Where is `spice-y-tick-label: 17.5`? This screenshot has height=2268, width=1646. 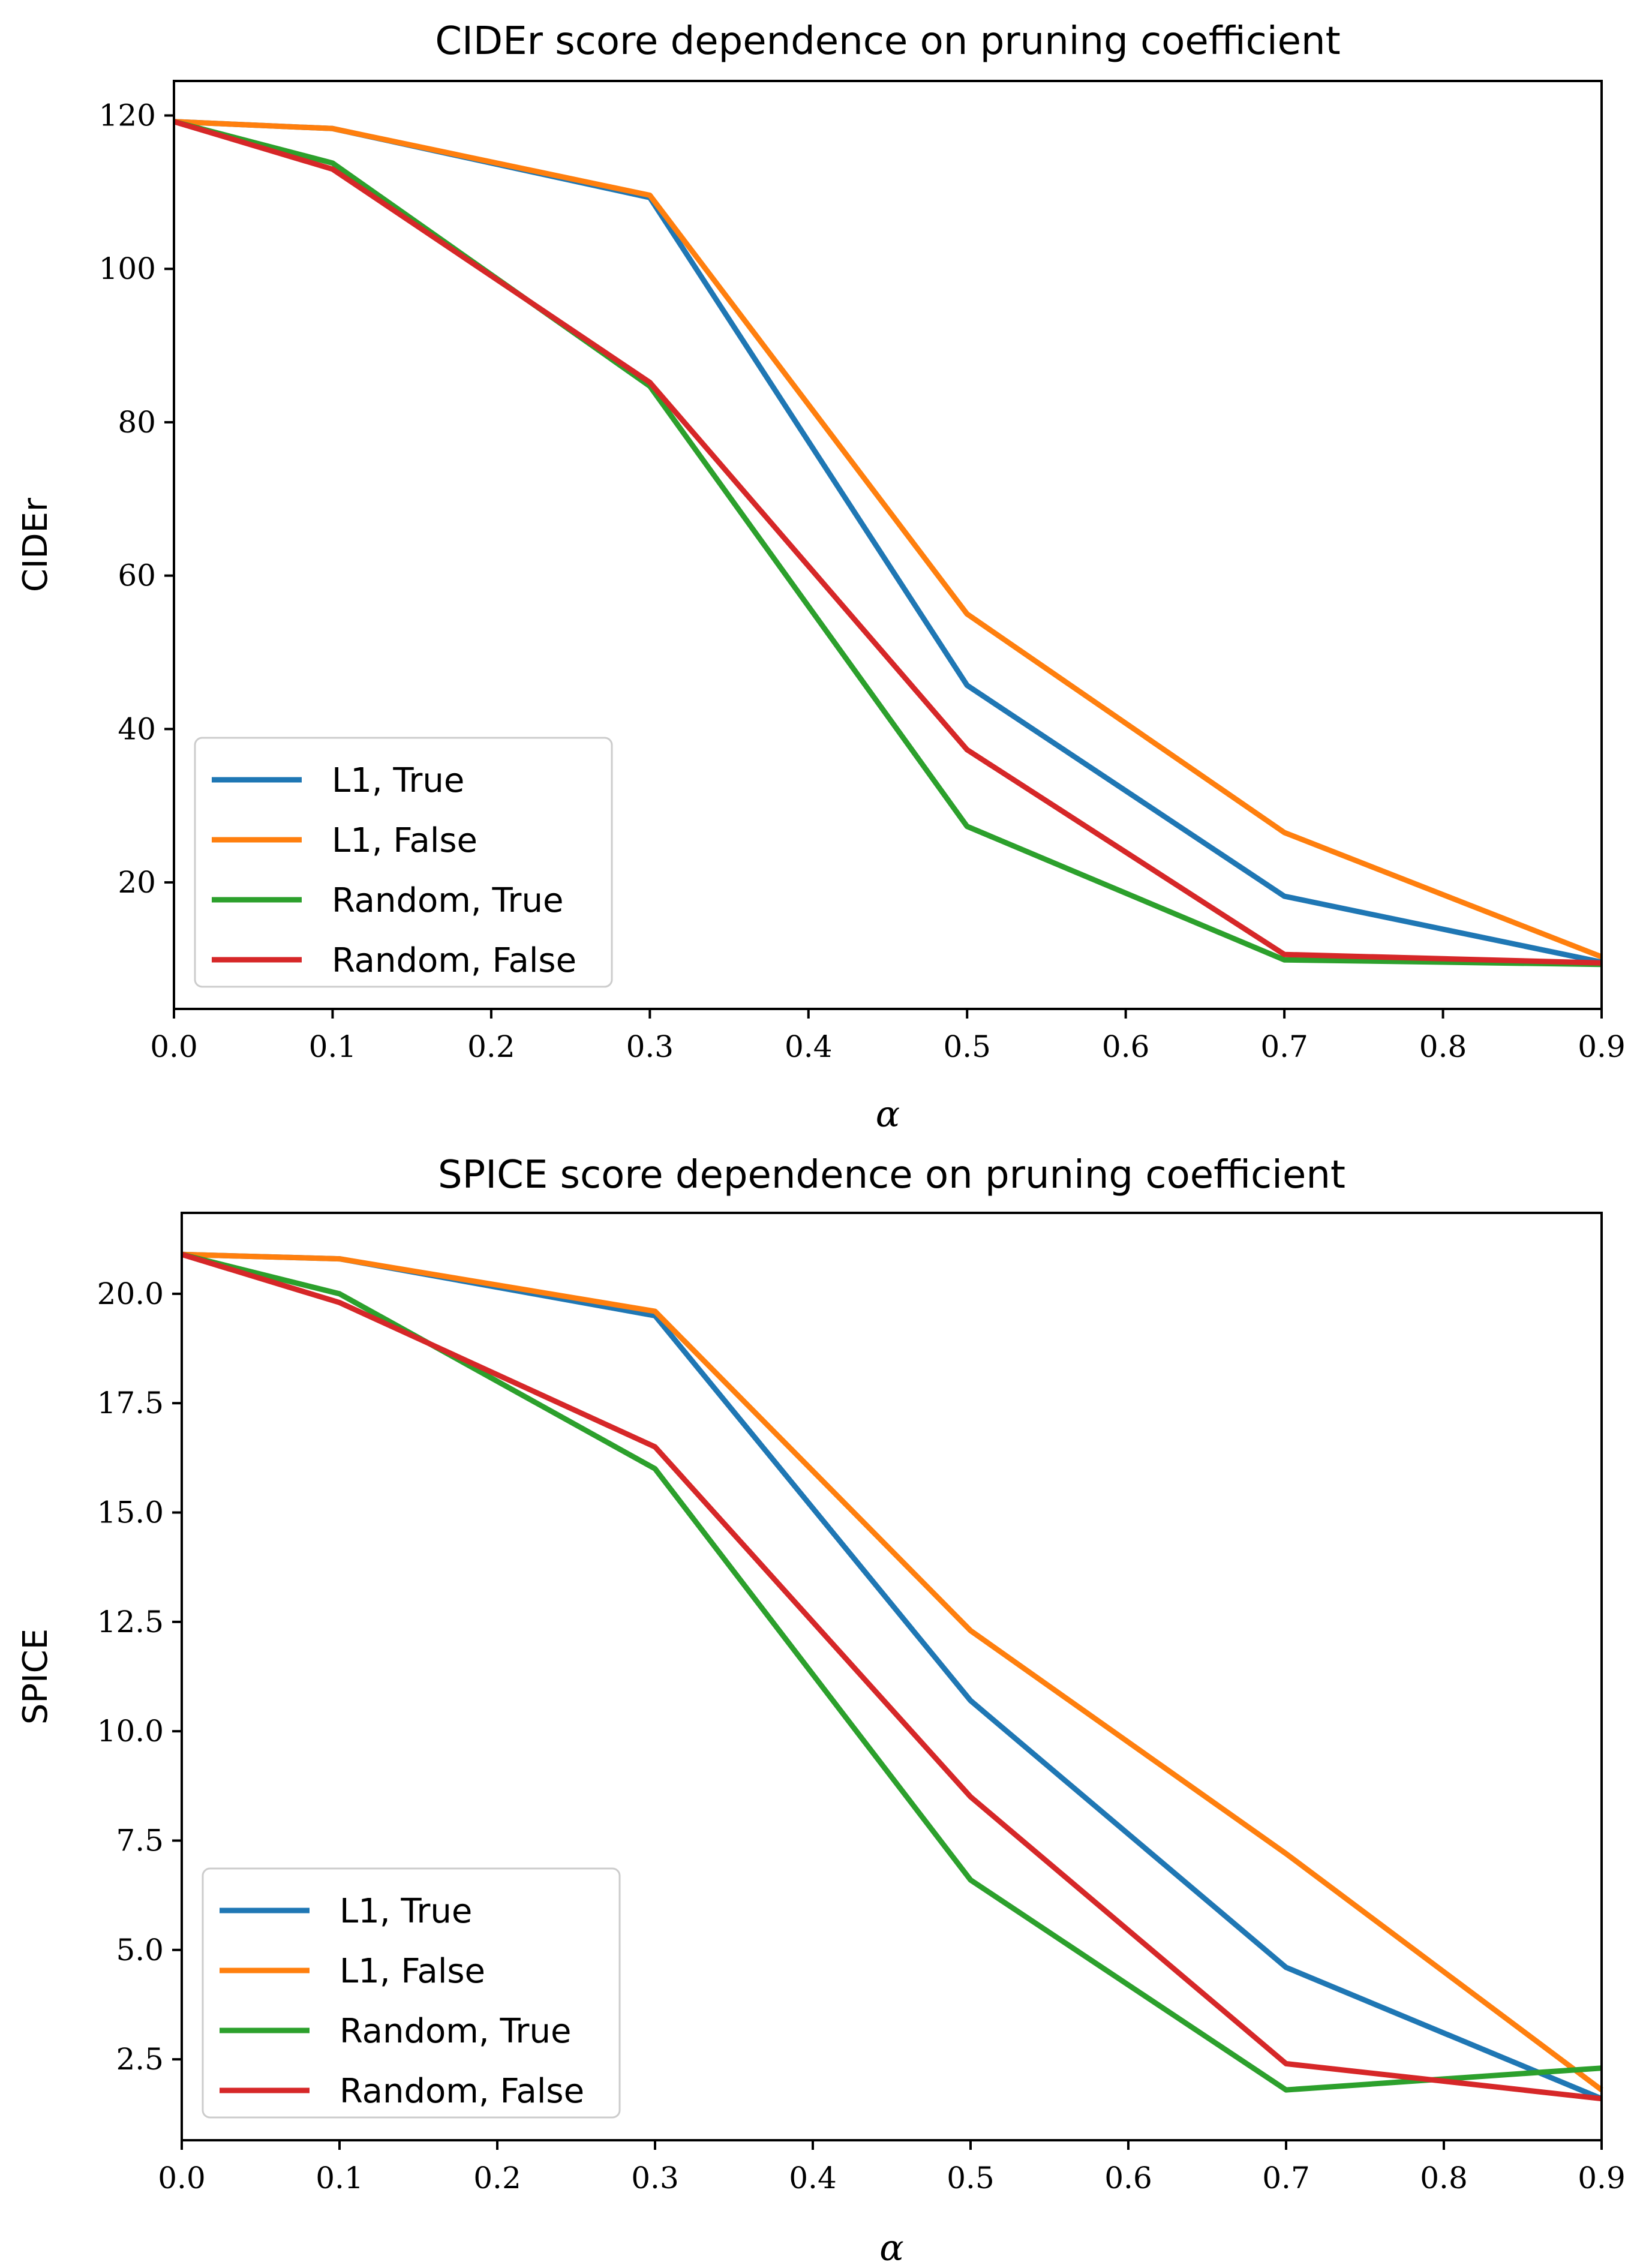 spice-y-tick-label: 17.5 is located at coordinates (130, 1403).